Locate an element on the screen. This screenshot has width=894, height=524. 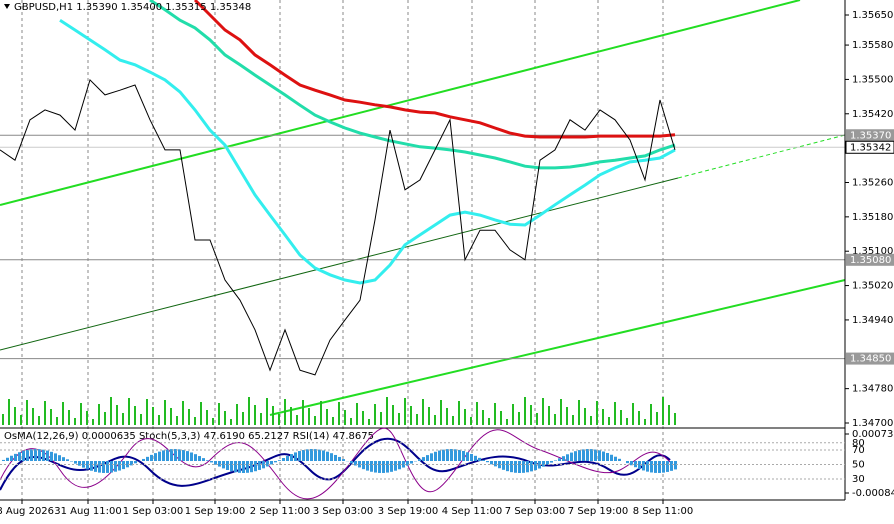
time-label: 31 Aug 11:00 is located at coordinates (87, 511).